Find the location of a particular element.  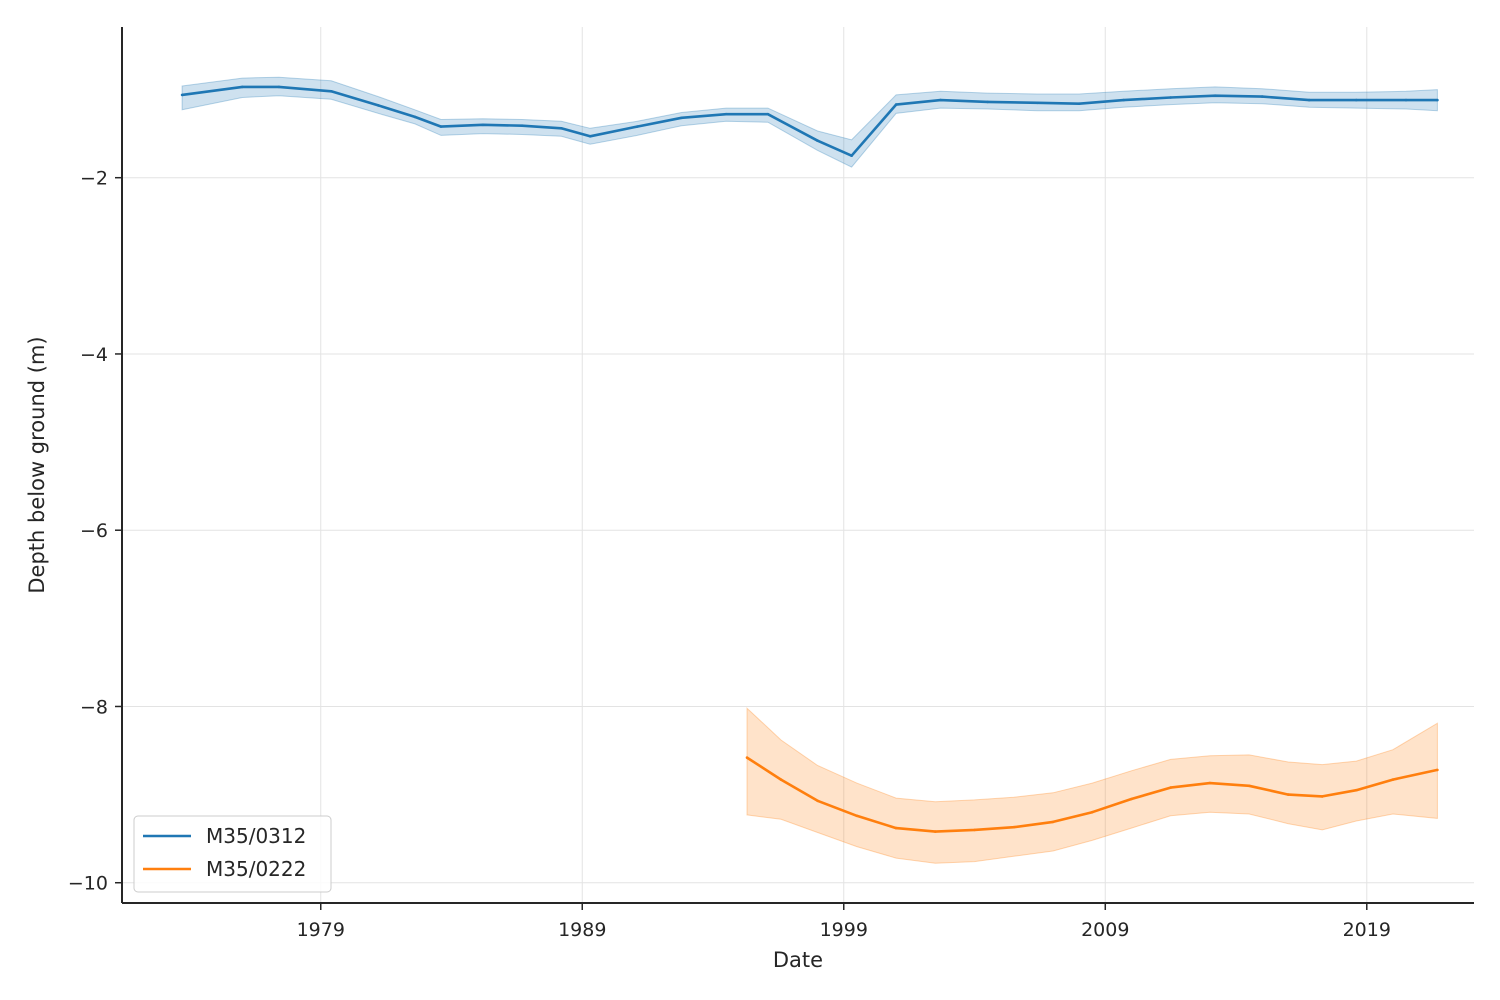

x-tick-label: 1989 is located at coordinates (582, 930).